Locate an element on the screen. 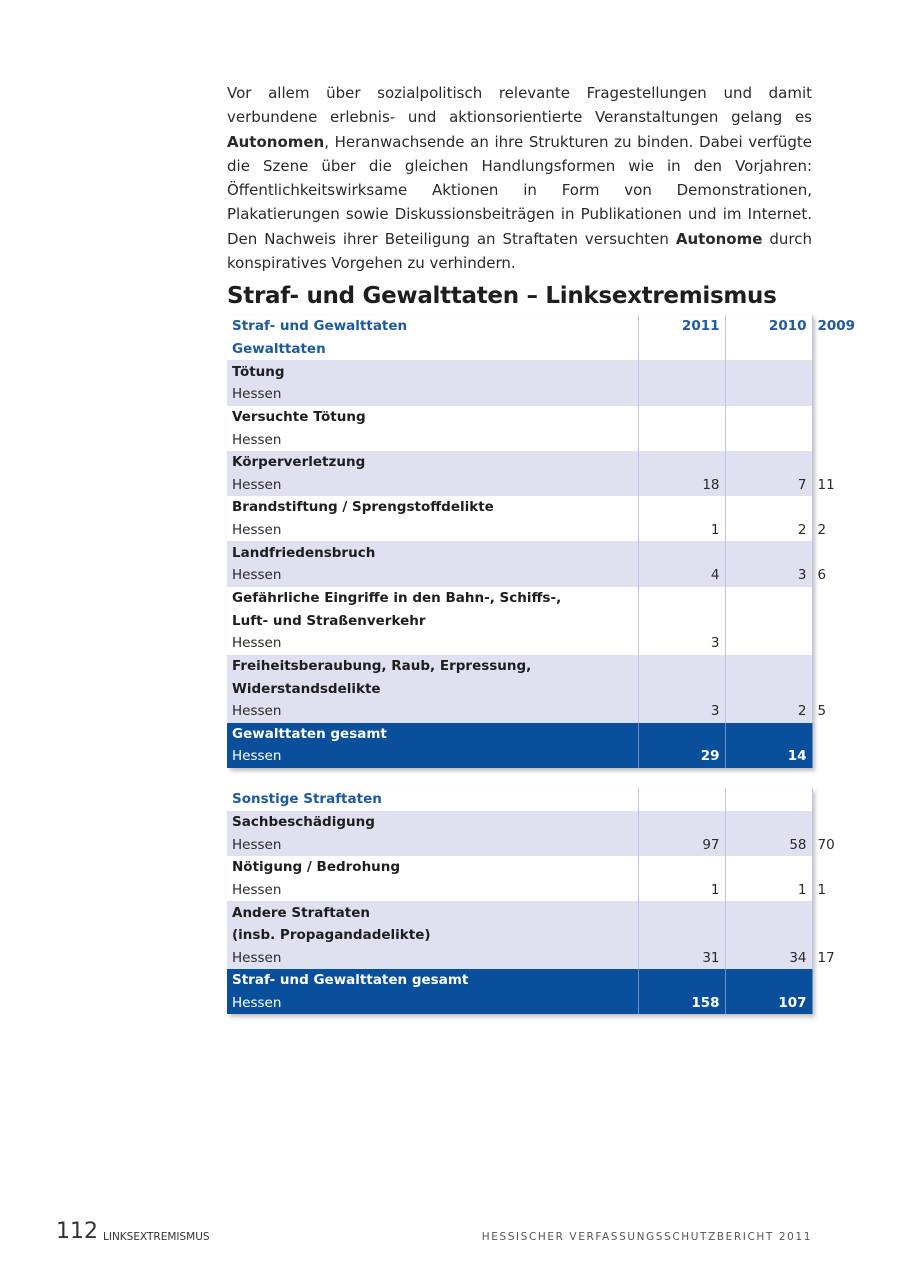 The height and width of the screenshot is (1272, 900). year-header: 2010 is located at coordinates (768, 326).